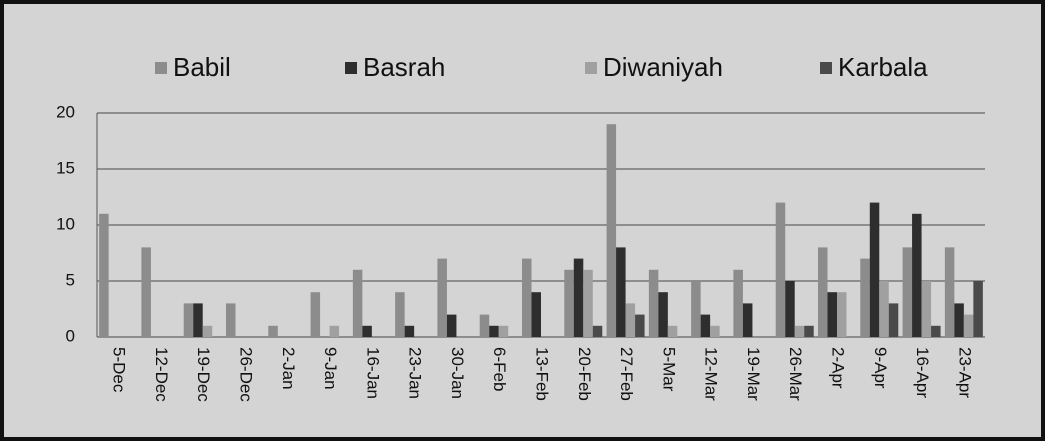  I want to click on x-tick-label: 6-Feb, so click(499, 369).